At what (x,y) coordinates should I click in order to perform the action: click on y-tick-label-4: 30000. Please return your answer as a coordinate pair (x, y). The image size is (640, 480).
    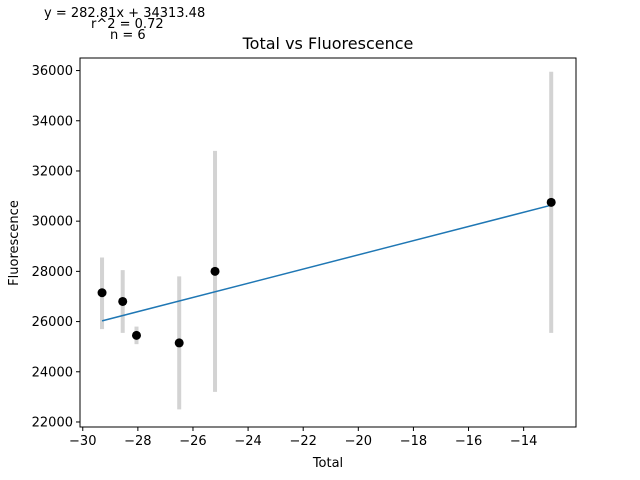
    Looking at the image, I should click on (52, 222).